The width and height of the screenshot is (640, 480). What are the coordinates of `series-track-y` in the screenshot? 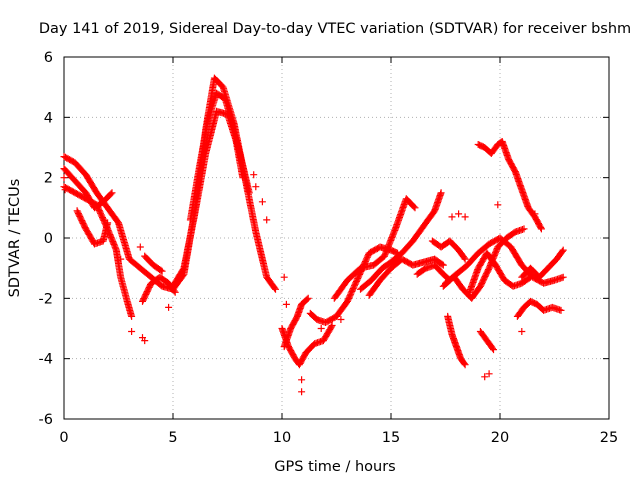 It's located at (542, 263).